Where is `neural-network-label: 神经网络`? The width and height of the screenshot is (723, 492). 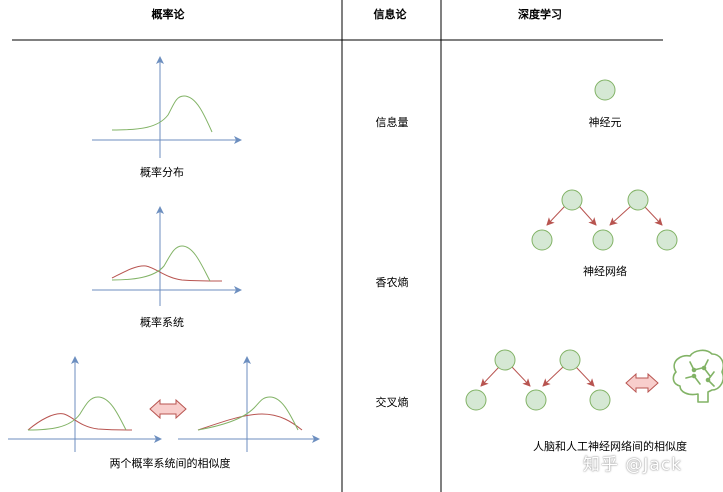
neural-network-label: 神经网络 is located at coordinates (605, 271).